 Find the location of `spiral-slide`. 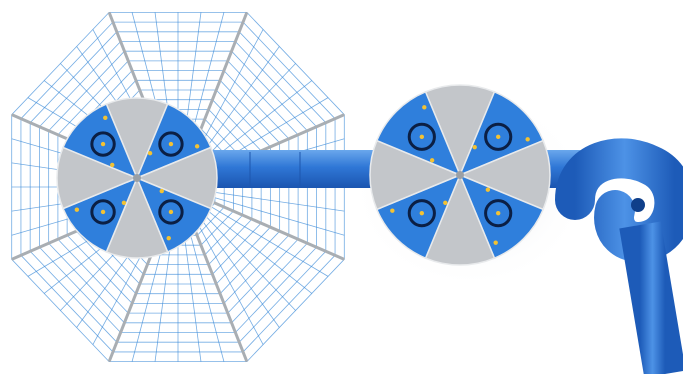

spiral-slide is located at coordinates (619, 256).